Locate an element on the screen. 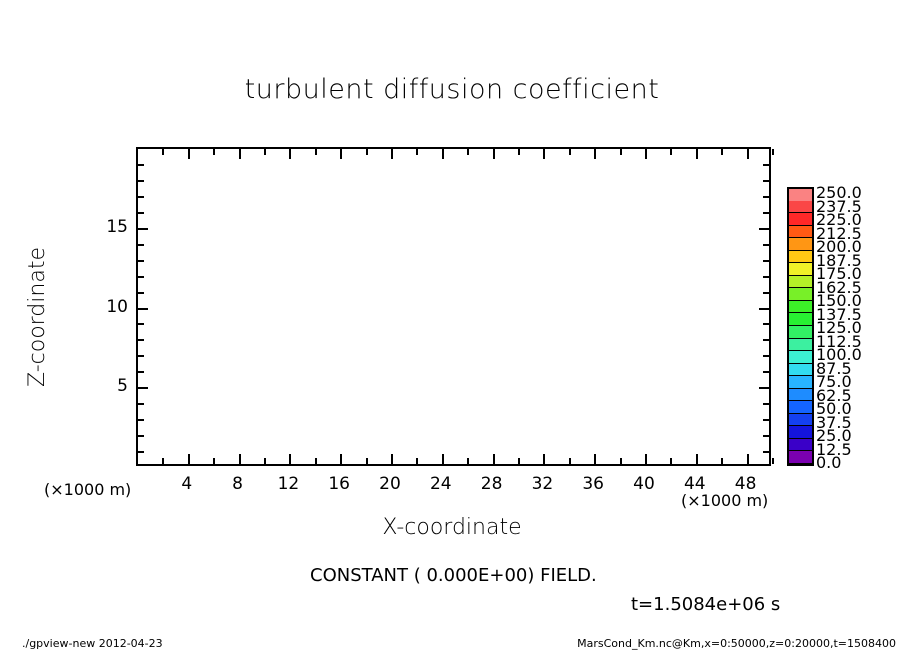  x-axis-unit-left: (×1000 m) is located at coordinates (88, 489).